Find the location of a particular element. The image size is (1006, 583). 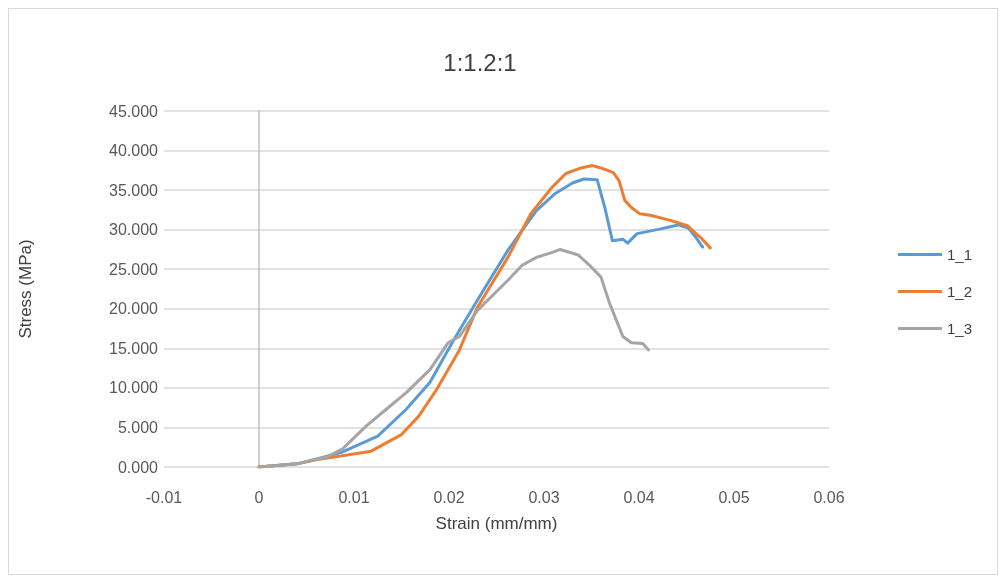

x-tick-label: 0.02 is located at coordinates (449, 497).